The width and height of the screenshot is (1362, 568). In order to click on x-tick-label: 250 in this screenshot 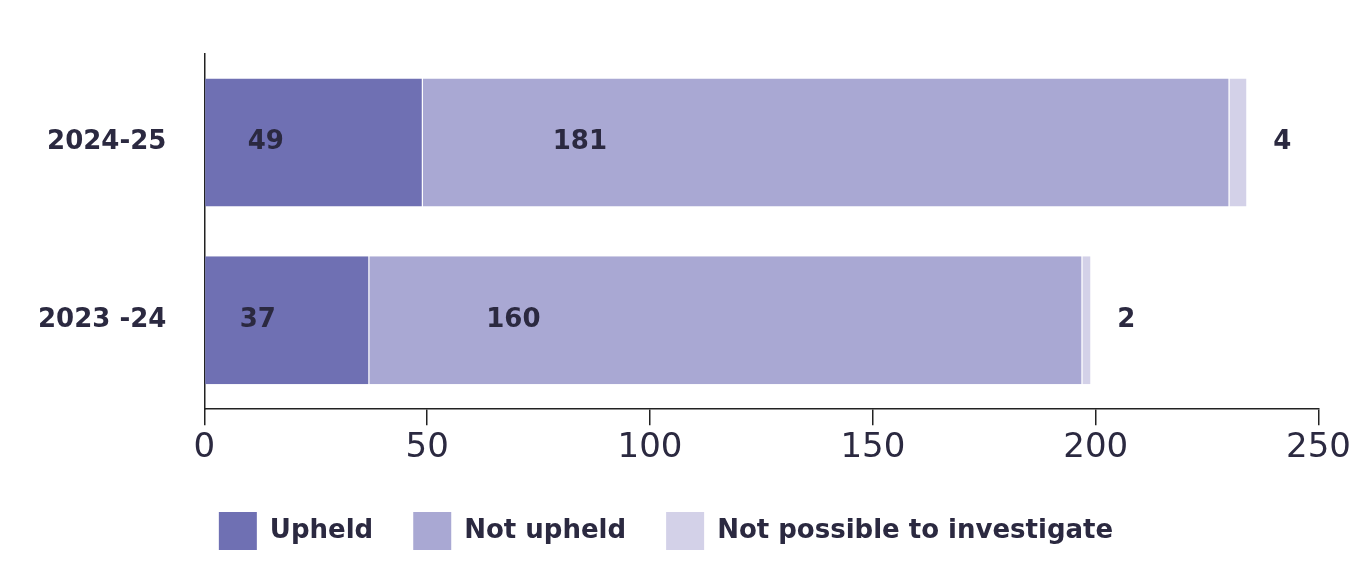, I will do `click(1319, 445)`.